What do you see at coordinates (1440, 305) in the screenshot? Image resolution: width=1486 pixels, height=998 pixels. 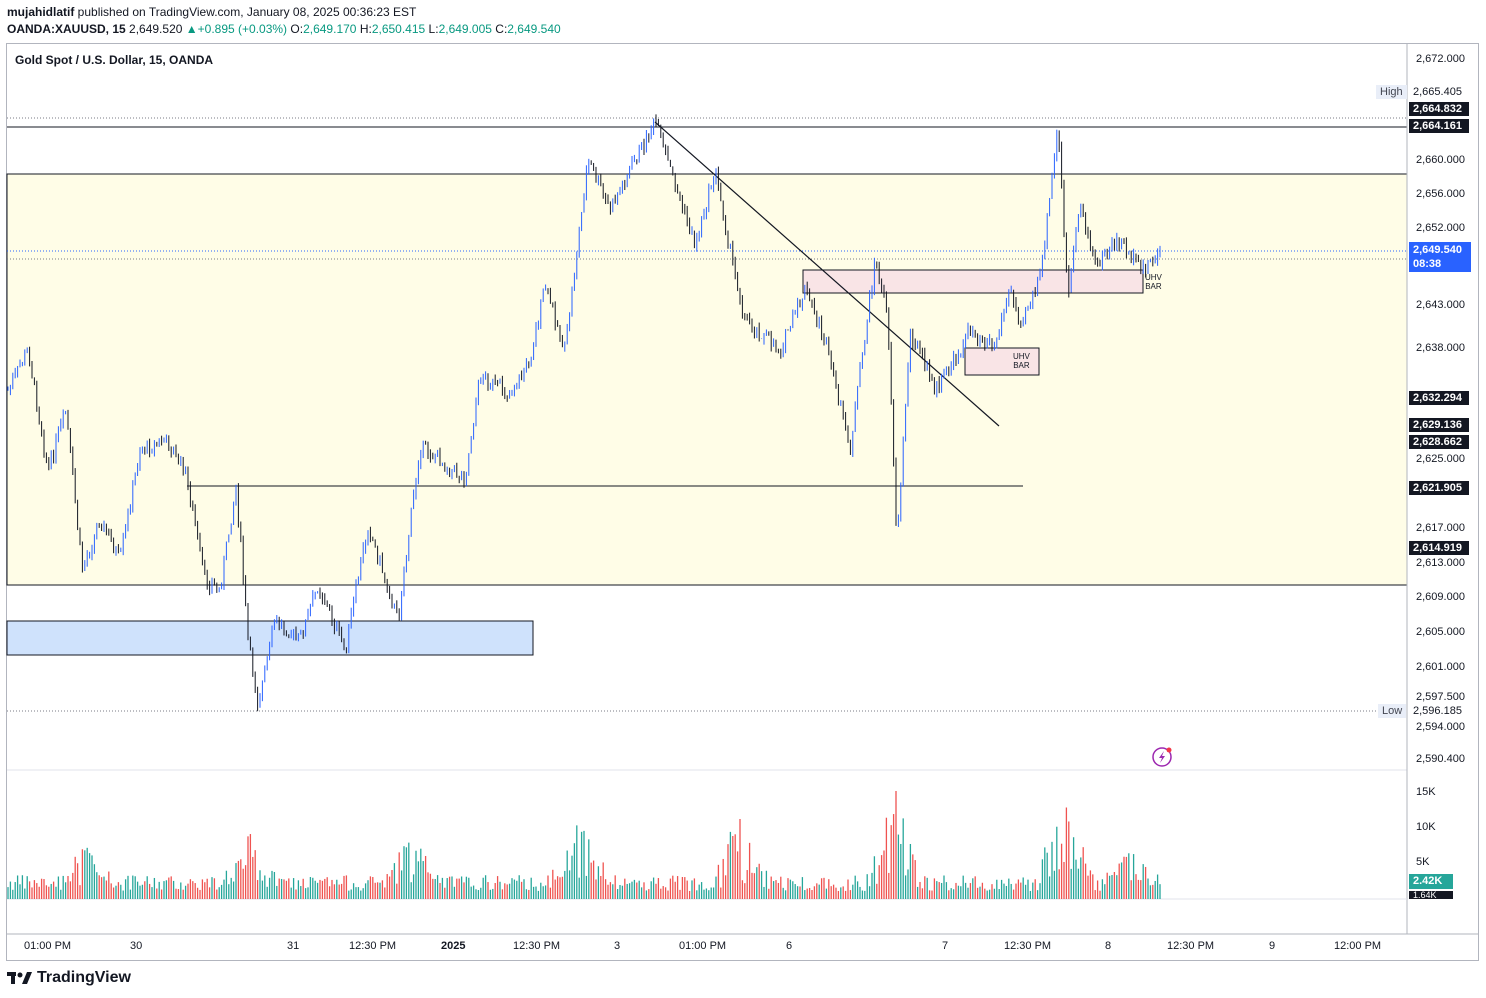 I see `price-axis-label: 2,643.000` at bounding box center [1440, 305].